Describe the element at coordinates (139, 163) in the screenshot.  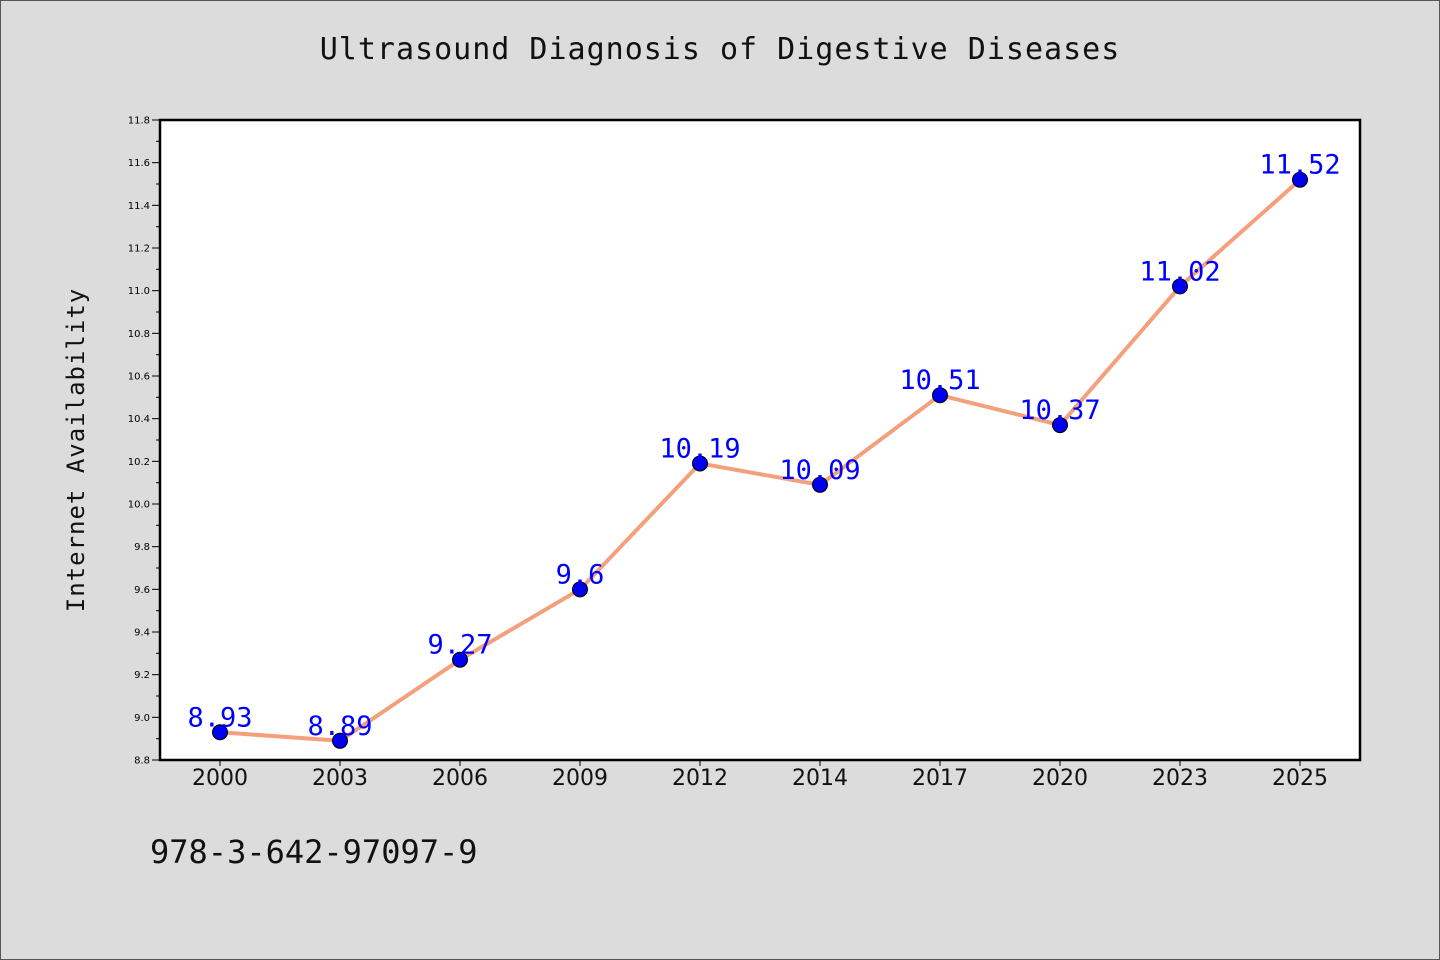
I see `y-tick-label: 11.6` at that location.